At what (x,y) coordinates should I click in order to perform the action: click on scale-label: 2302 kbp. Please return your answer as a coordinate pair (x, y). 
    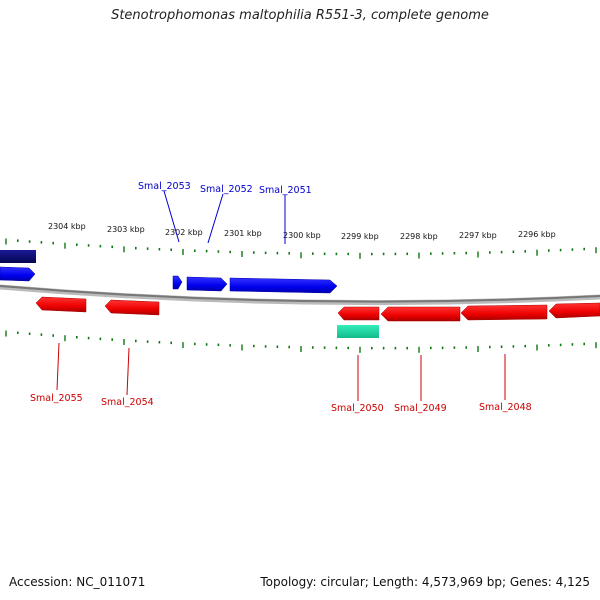
    Looking at the image, I should click on (184, 232).